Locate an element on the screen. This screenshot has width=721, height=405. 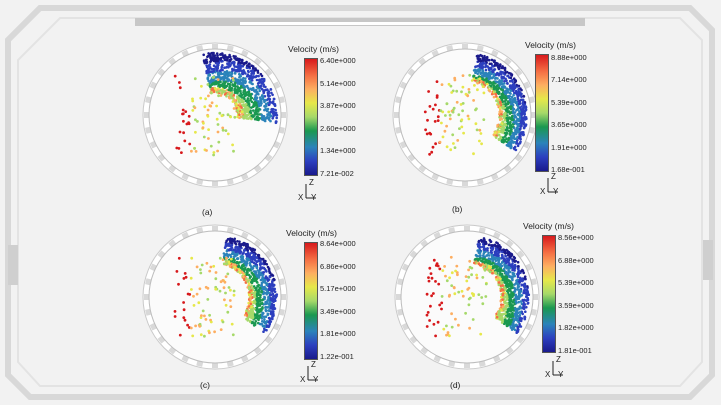
simulation-view-c is located at coordinates (215, 297).